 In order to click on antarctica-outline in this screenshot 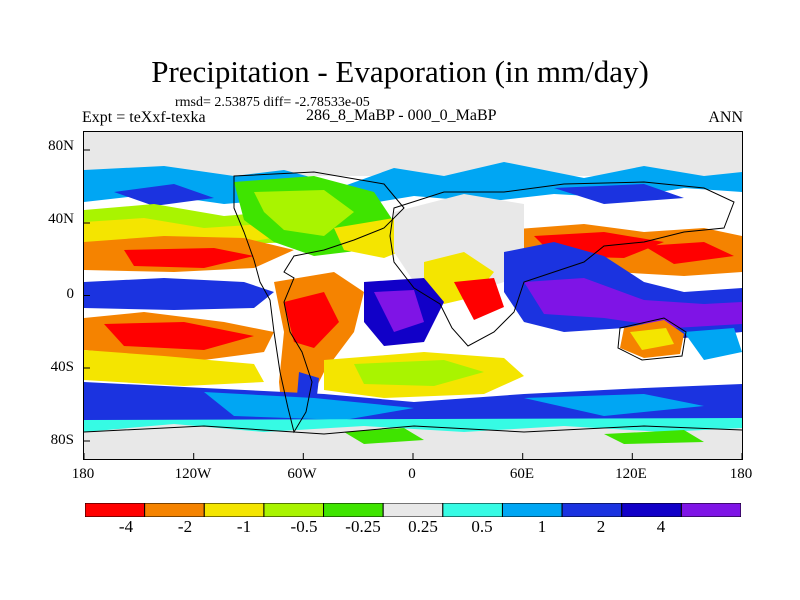, I will do `click(413, 430)`.